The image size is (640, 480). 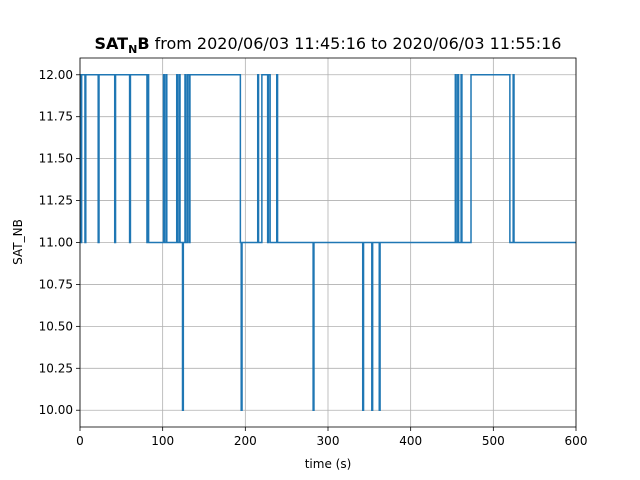 I want to click on x-axis-label: time (s), so click(x=328, y=464).